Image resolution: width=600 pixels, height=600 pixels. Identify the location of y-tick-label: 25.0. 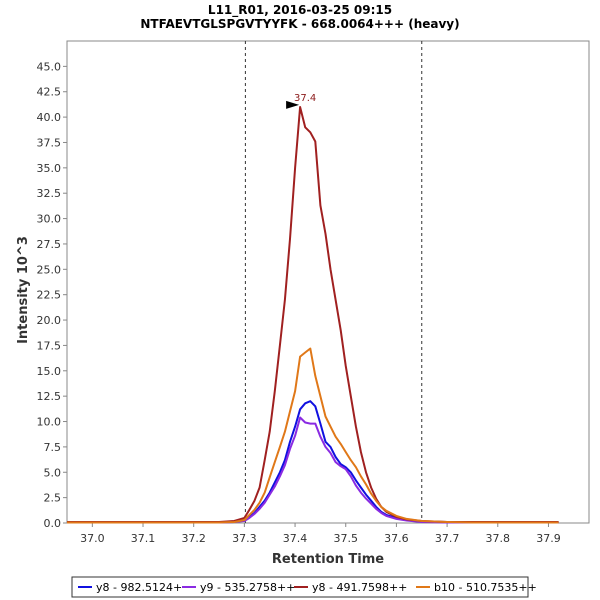
(49, 269).